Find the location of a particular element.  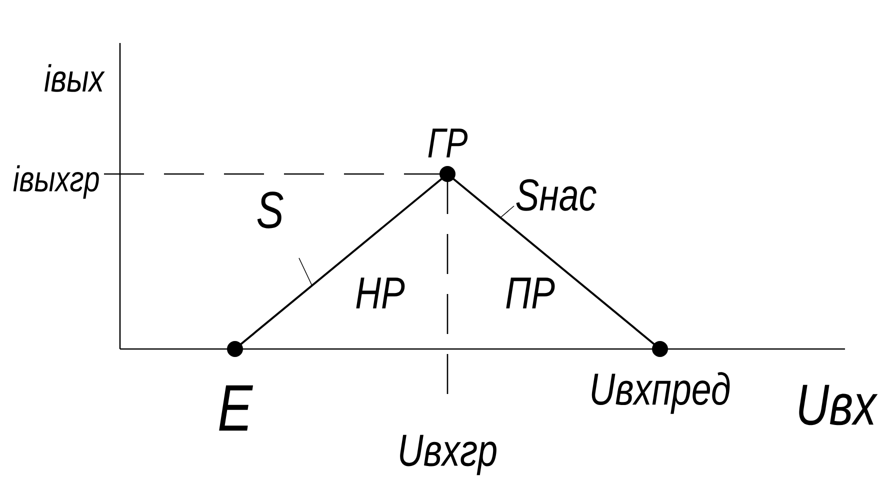

annotation: ПР is located at coordinates (530, 293).